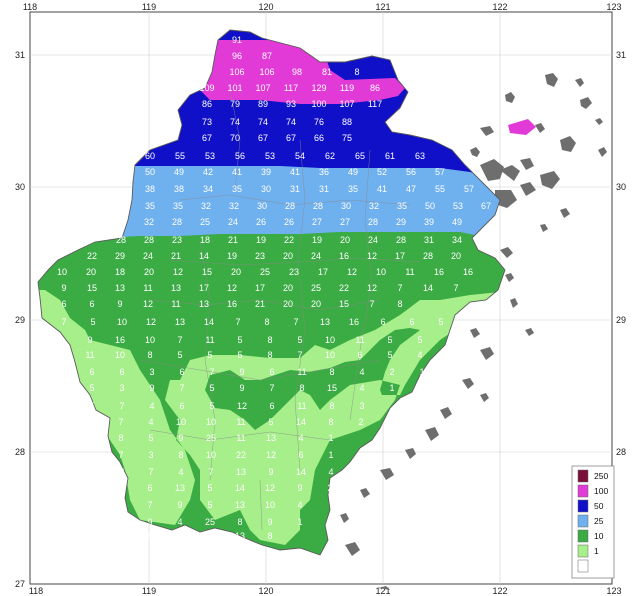  What do you see at coordinates (613, 591) in the screenshot?
I see `x-tick: 123` at bounding box center [613, 591].